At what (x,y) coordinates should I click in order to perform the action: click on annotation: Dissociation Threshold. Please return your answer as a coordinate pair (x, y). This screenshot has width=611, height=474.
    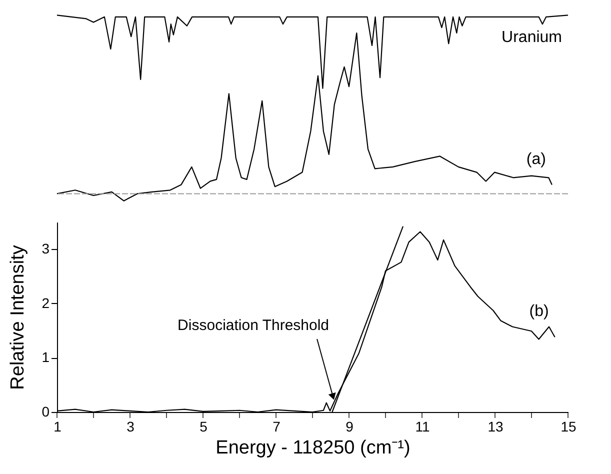
    Looking at the image, I should click on (254, 325).